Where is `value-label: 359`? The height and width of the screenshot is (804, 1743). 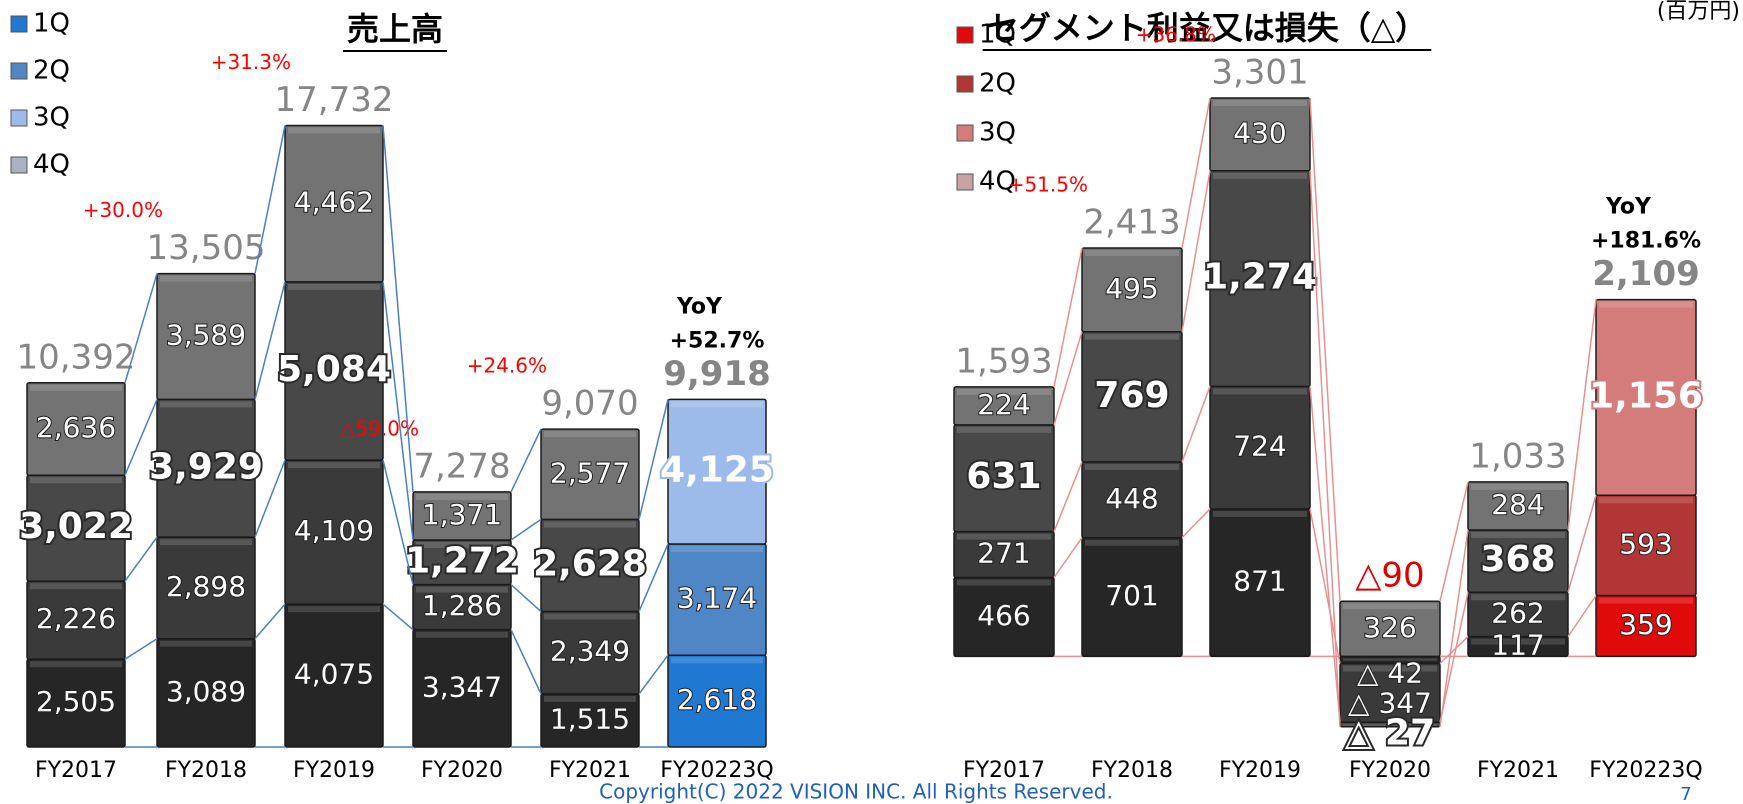
value-label: 359 is located at coordinates (1645, 624).